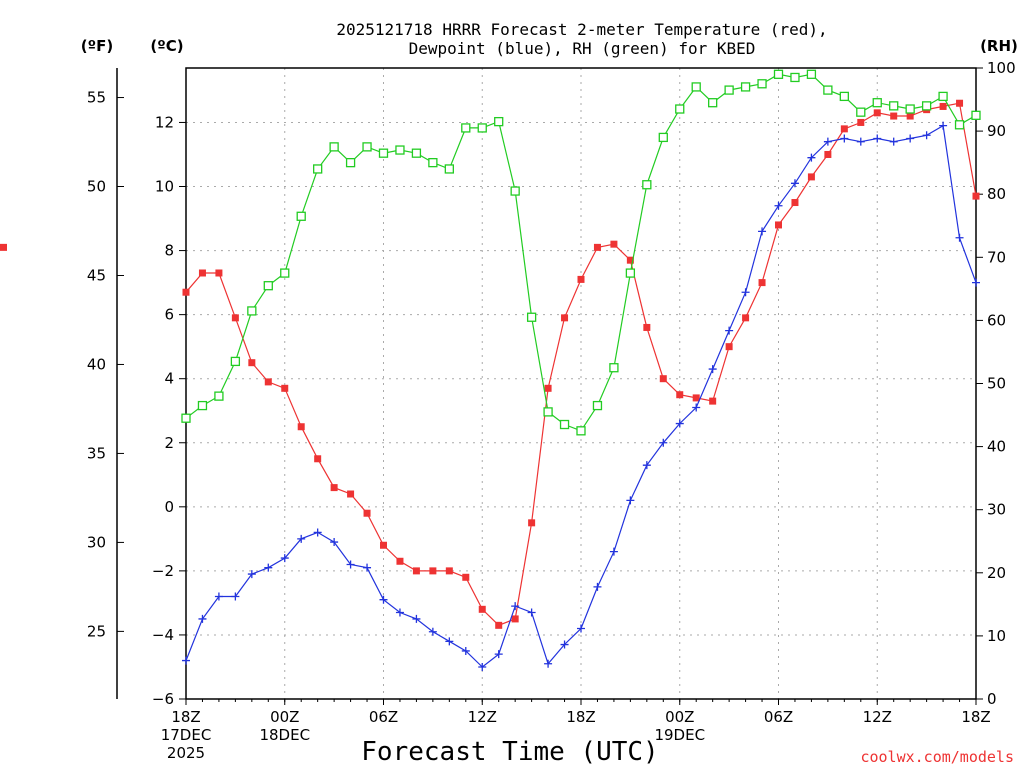  Describe the element at coordinates (169, 379) in the screenshot. I see `celsius-tick-label: 4` at that location.